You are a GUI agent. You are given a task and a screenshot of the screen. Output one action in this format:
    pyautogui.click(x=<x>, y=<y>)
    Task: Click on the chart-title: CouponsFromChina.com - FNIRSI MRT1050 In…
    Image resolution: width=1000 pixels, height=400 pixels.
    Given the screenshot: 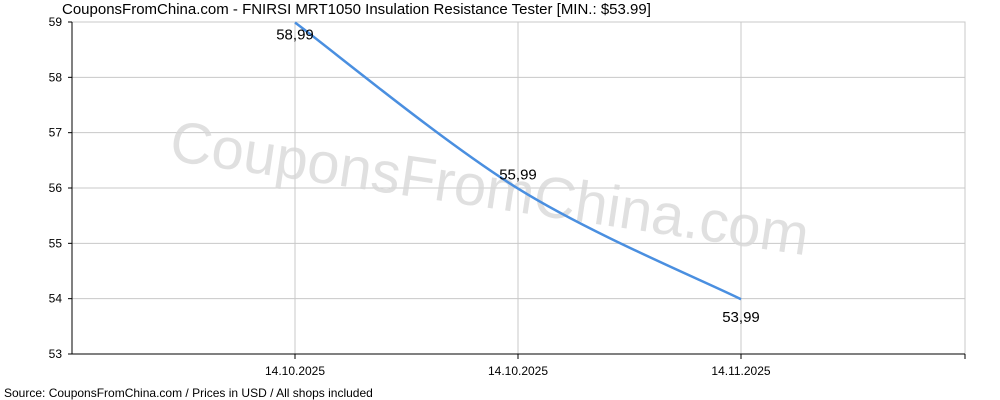 What is the action you would take?
    pyautogui.click(x=356, y=9)
    